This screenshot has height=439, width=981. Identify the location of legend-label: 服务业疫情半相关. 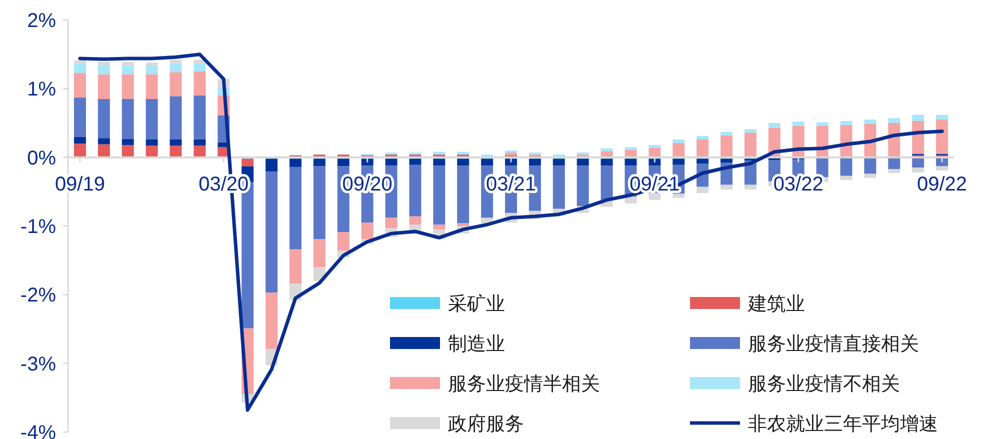
(524, 384).